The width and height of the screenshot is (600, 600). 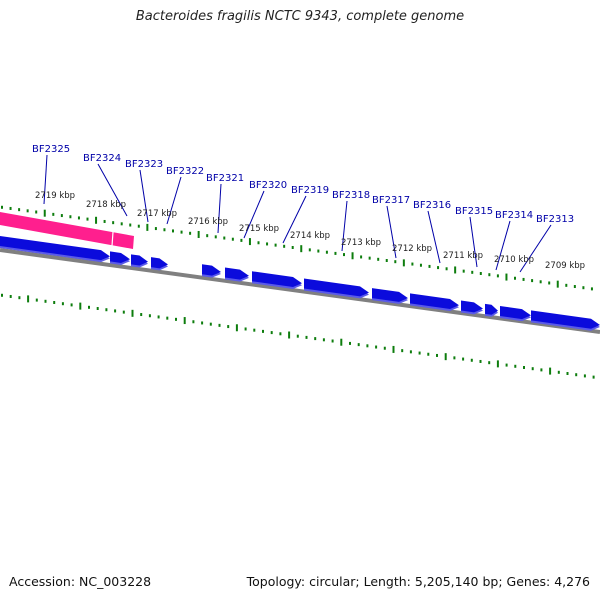 I want to click on accession-label: Accession: NC_003228, so click(x=80, y=581).